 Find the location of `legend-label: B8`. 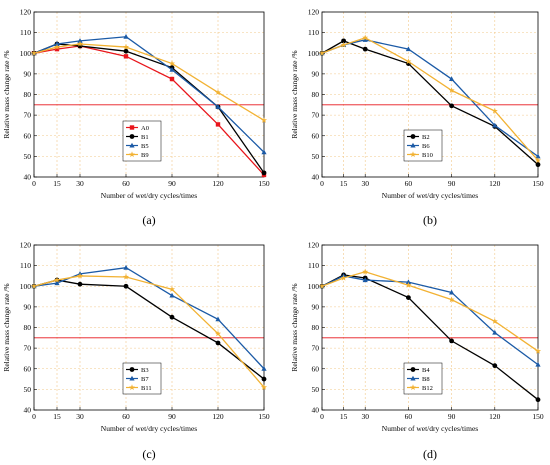

legend-label: B8 is located at coordinates (426, 379).